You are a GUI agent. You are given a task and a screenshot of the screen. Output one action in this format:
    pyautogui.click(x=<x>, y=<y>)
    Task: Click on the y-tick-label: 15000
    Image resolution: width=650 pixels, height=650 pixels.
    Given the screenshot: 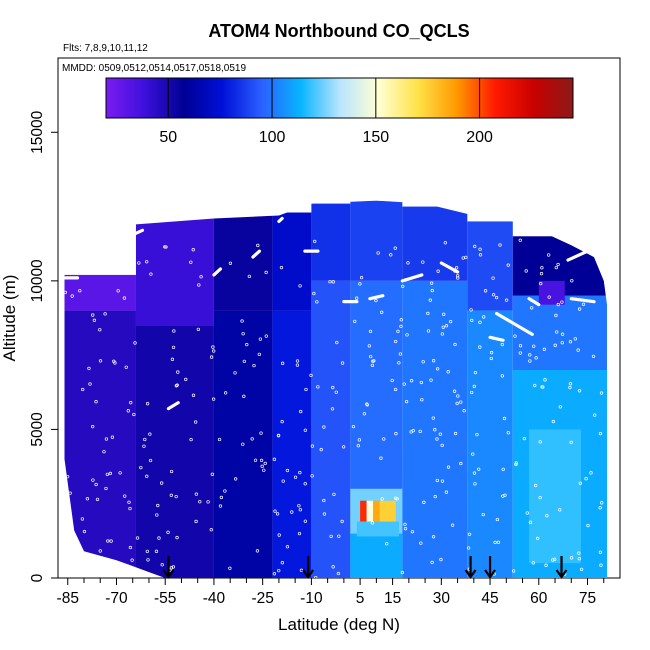 What is the action you would take?
    pyautogui.click(x=37, y=131)
    